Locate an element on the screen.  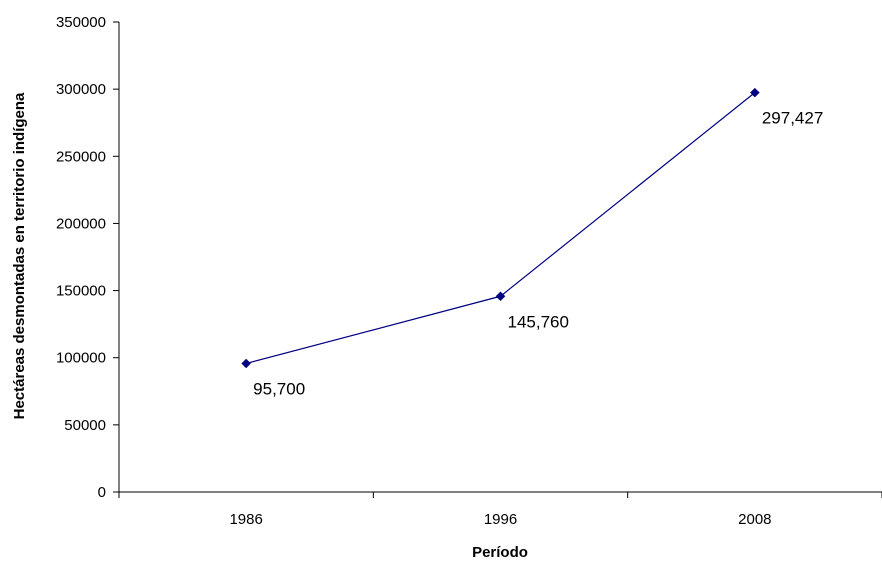
x-axis-title: Período is located at coordinates (500, 552).